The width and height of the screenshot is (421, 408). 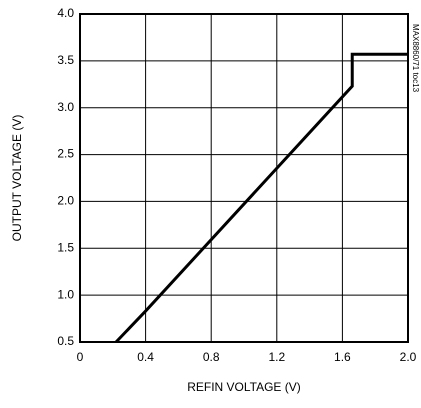 What do you see at coordinates (211, 357) in the screenshot?
I see `x-tick-label: 0.8` at bounding box center [211, 357].